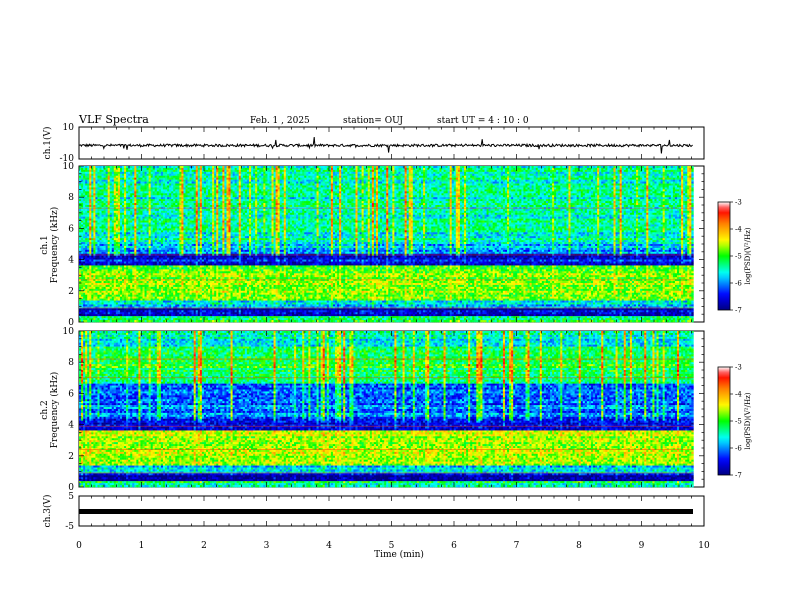 This screenshot has height=612, width=792. I want to click on station-label: station= OUJ, so click(373, 121).